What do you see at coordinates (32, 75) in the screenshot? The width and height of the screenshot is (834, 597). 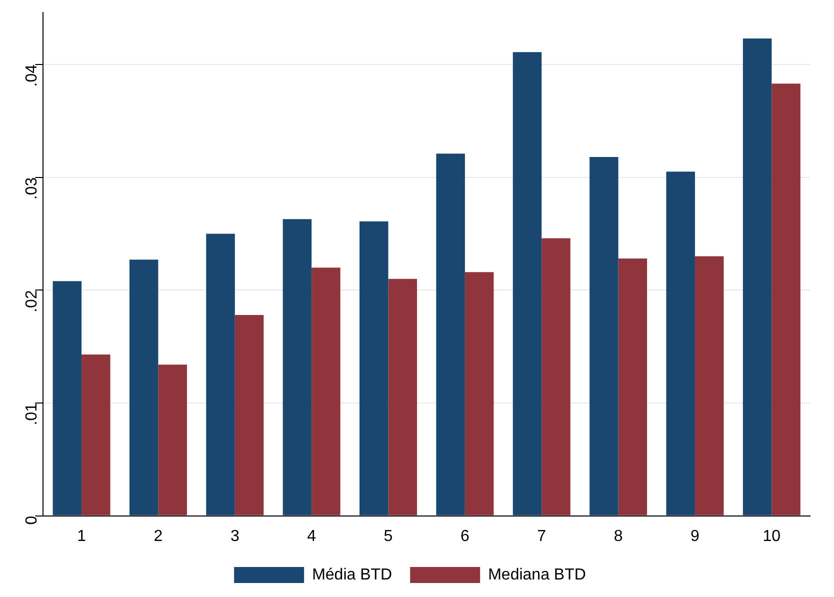 I see `y-tick-label: .04` at bounding box center [32, 75].